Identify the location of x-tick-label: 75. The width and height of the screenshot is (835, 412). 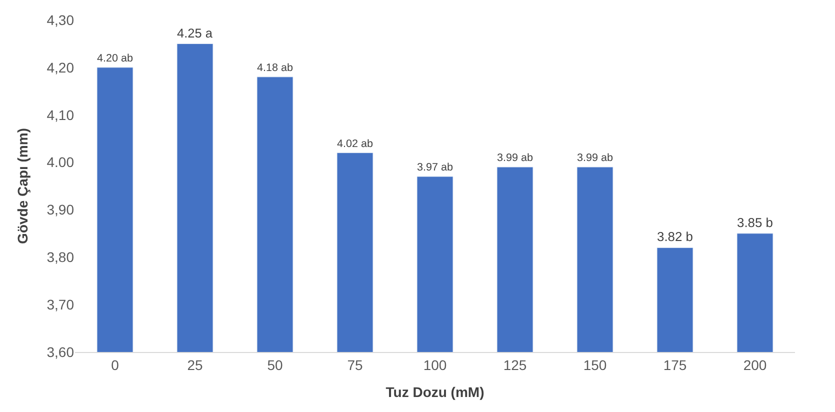
(355, 364).